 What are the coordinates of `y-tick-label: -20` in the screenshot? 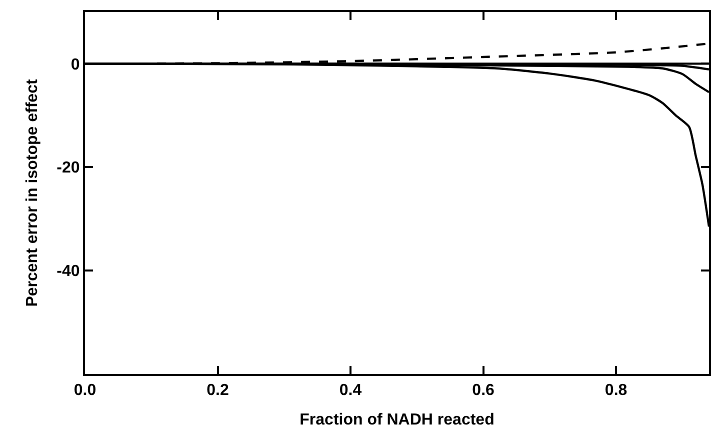 It's located at (68, 168).